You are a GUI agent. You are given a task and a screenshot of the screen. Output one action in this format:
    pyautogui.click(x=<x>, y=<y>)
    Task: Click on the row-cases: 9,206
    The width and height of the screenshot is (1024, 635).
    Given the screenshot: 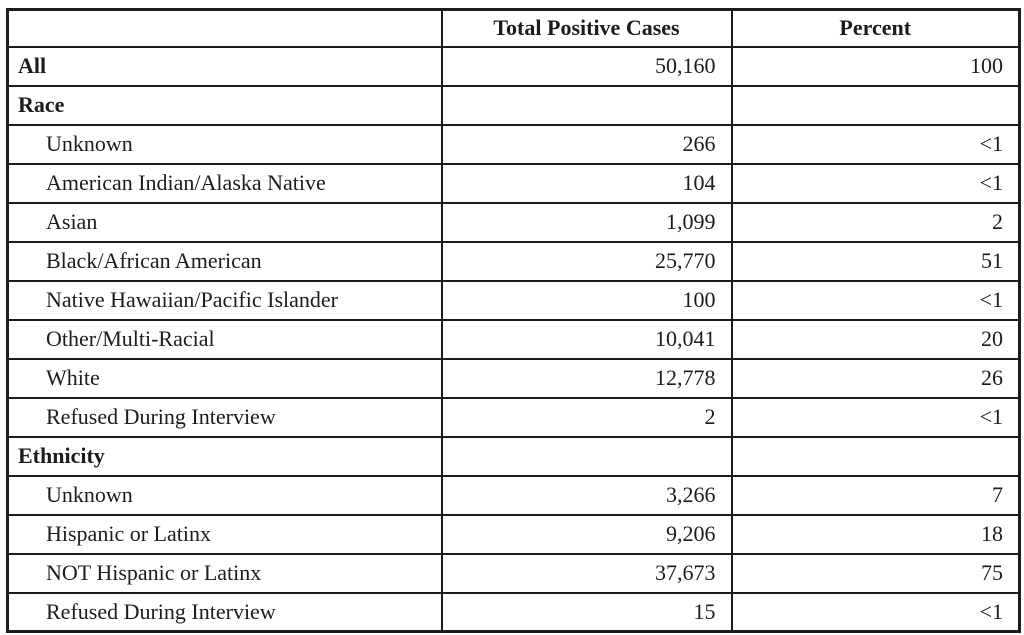 What is the action you would take?
    pyautogui.click(x=586, y=534)
    